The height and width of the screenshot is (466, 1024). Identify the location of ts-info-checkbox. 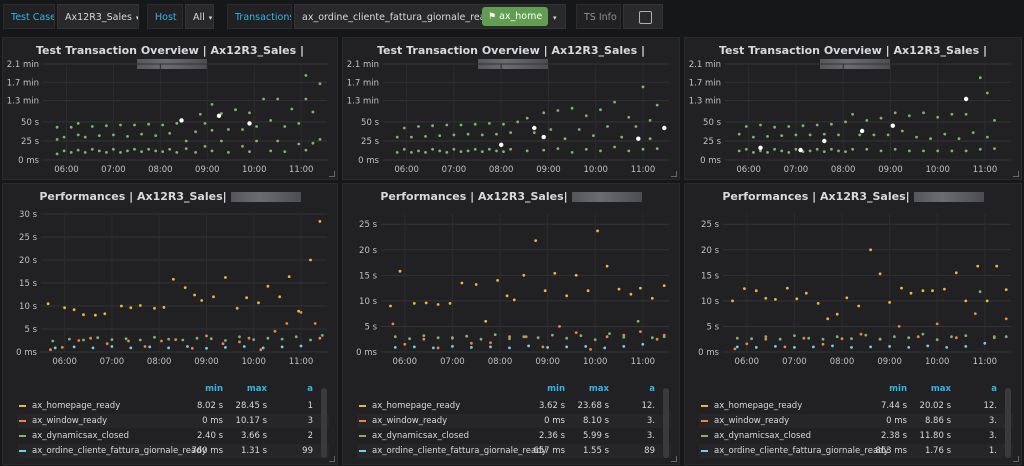
(643, 16).